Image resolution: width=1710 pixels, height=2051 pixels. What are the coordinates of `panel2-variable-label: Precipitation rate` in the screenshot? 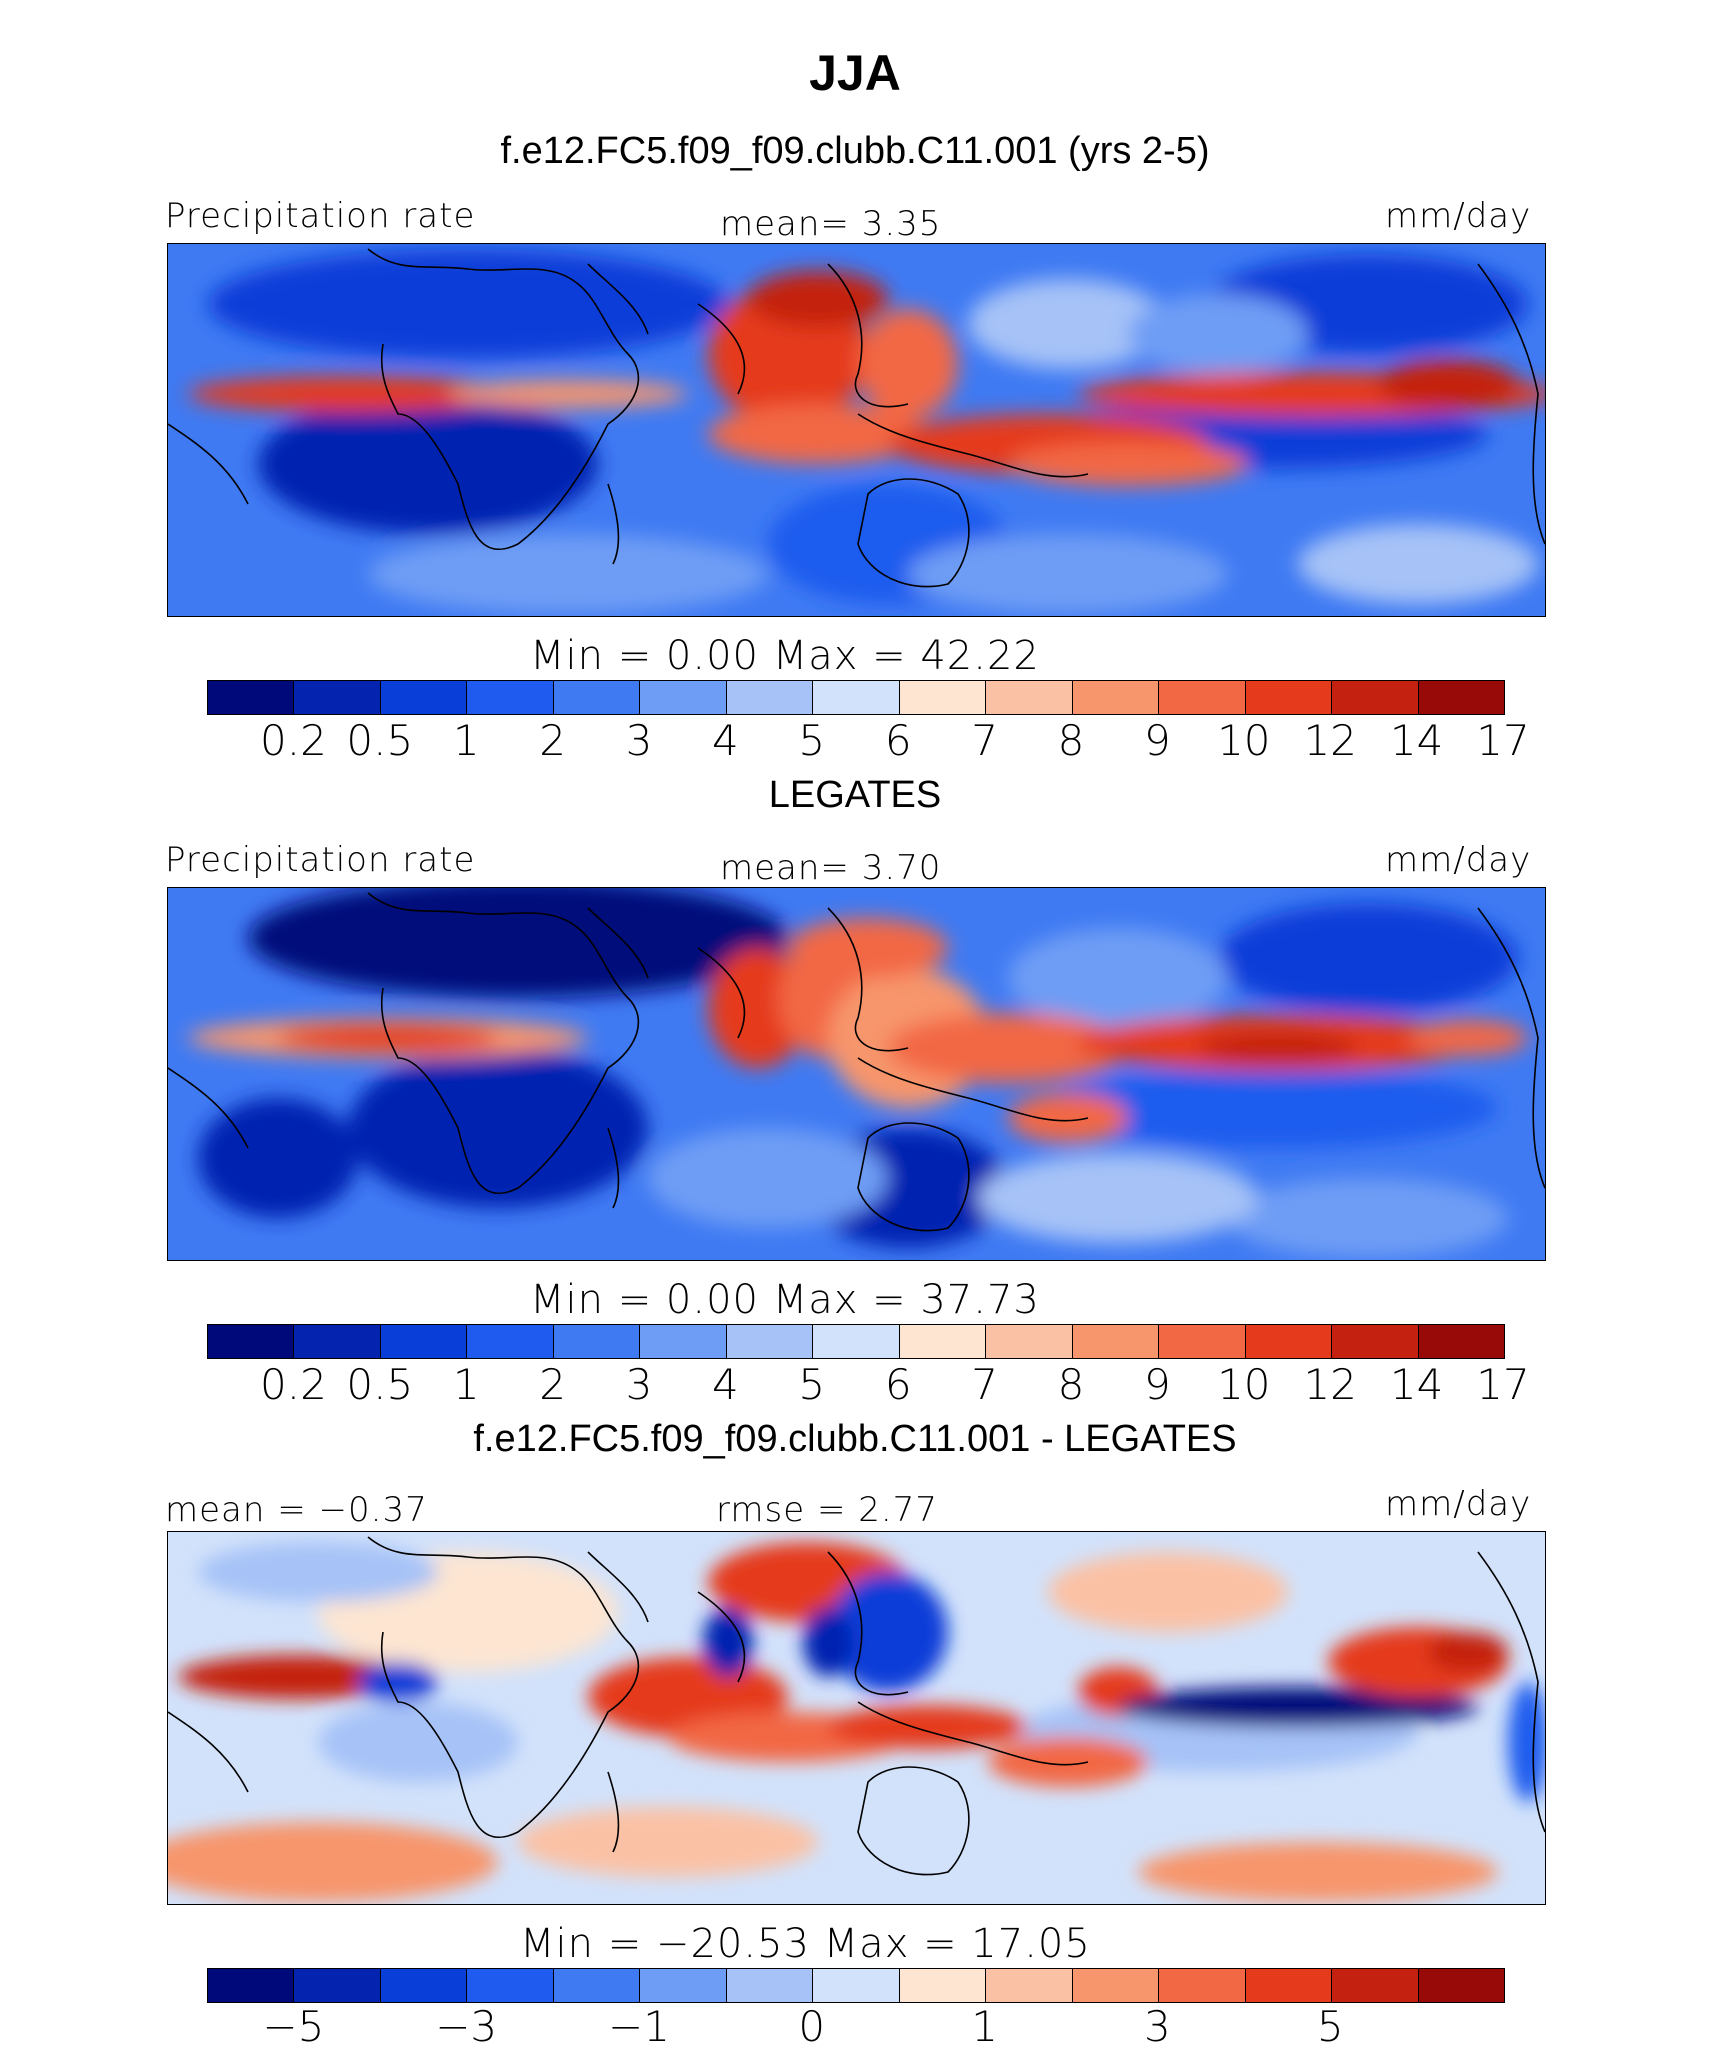 It's located at (320, 860).